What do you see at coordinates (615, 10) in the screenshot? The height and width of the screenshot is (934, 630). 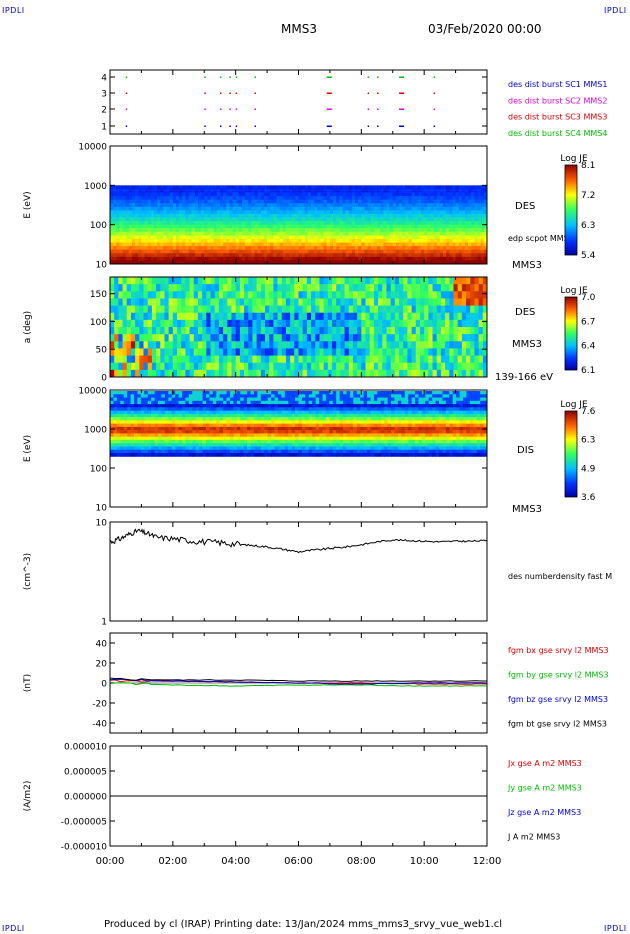 I see `corner-tag-top-right: IPDLI` at bounding box center [615, 10].